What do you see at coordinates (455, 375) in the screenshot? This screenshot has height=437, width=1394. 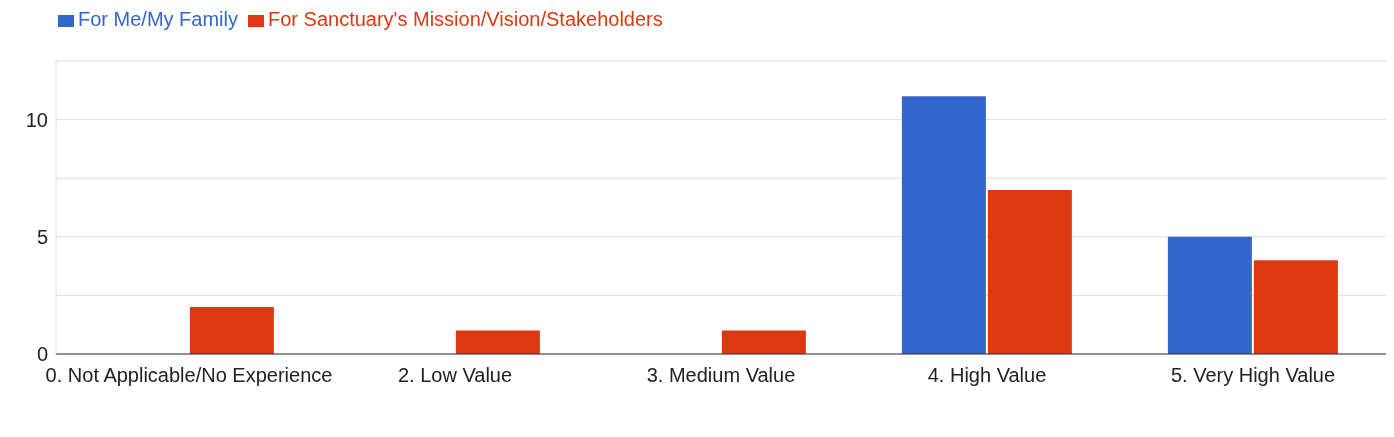 I see `x-tick-label: 2. Low Value` at bounding box center [455, 375].